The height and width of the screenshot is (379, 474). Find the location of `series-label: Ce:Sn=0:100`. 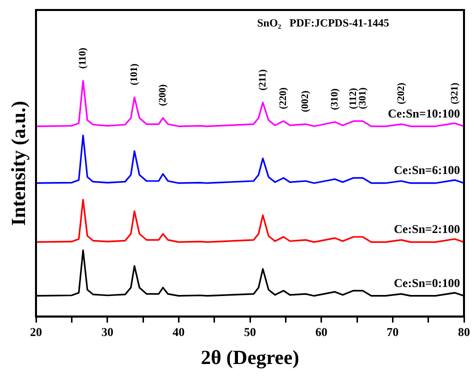

series-label: Ce:Sn=0:100 is located at coordinates (427, 283).